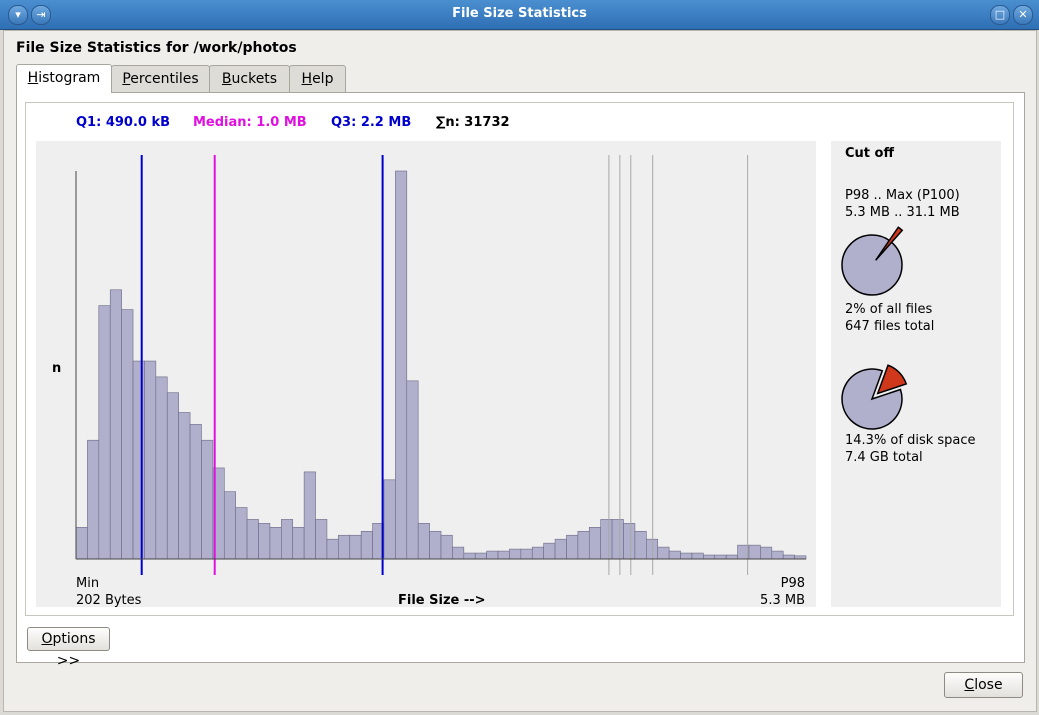 This screenshot has height=715, width=1039. I want to click on window-titlebar: ▾ ⇥ File Size Statistics □ ✕, so click(519, 15).